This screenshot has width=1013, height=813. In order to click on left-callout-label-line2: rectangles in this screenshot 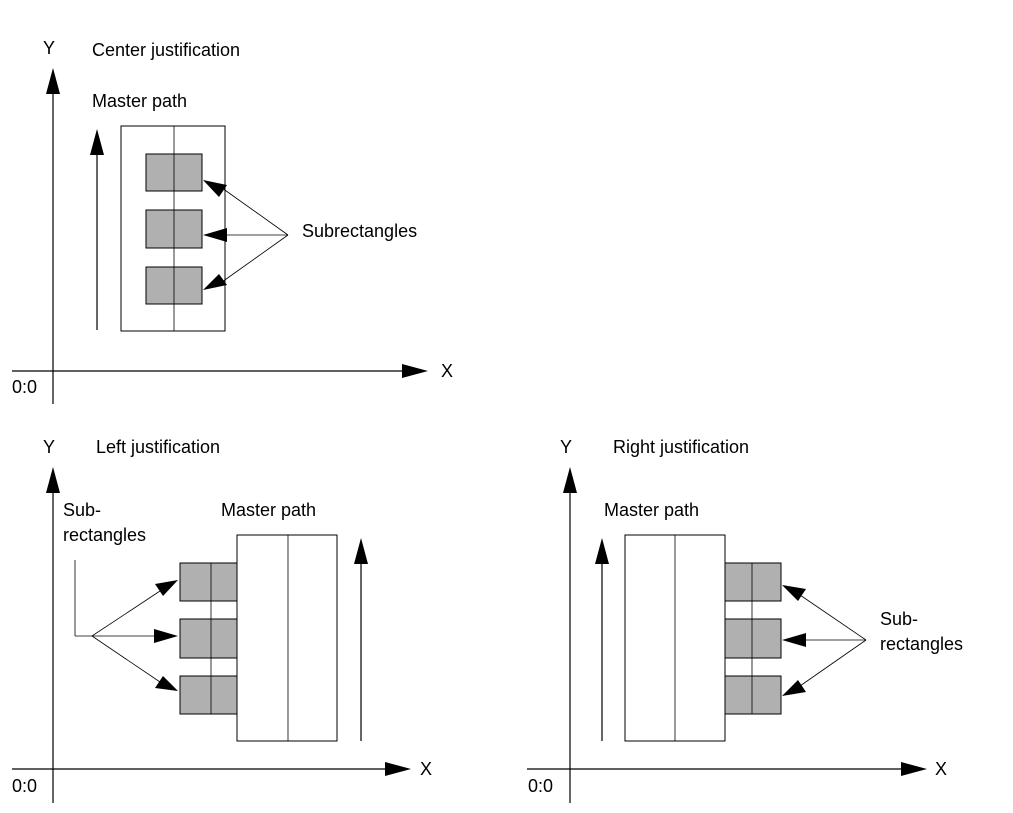, I will do `click(104, 535)`.